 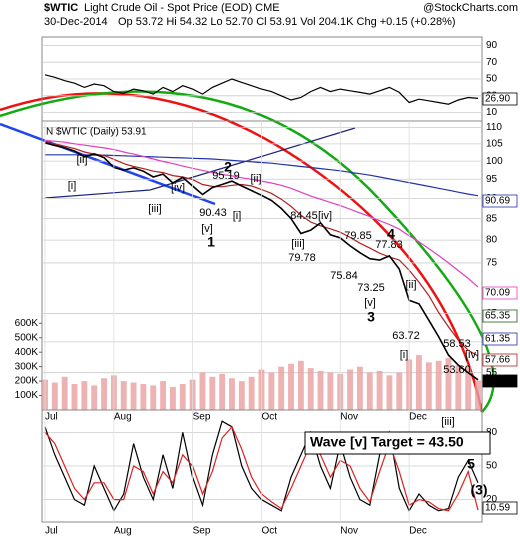 What do you see at coordinates (497, 201) in the screenshot?
I see `last-value-label: 90.69` at bounding box center [497, 201].